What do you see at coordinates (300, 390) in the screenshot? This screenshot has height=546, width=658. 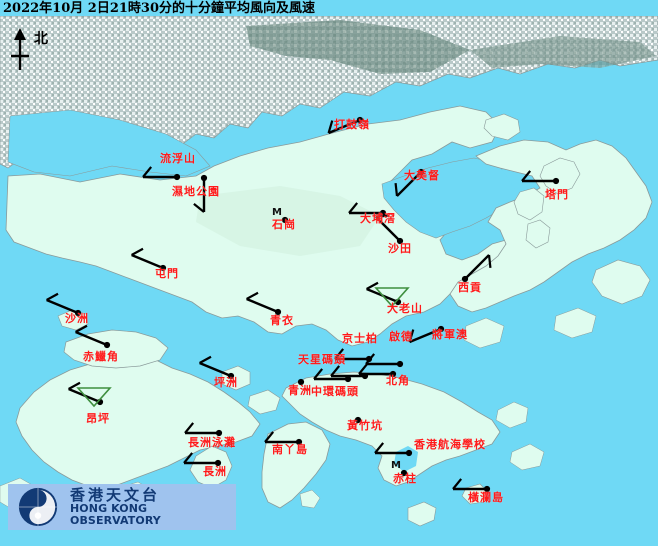 I see `station-label: 青洲` at bounding box center [300, 390].